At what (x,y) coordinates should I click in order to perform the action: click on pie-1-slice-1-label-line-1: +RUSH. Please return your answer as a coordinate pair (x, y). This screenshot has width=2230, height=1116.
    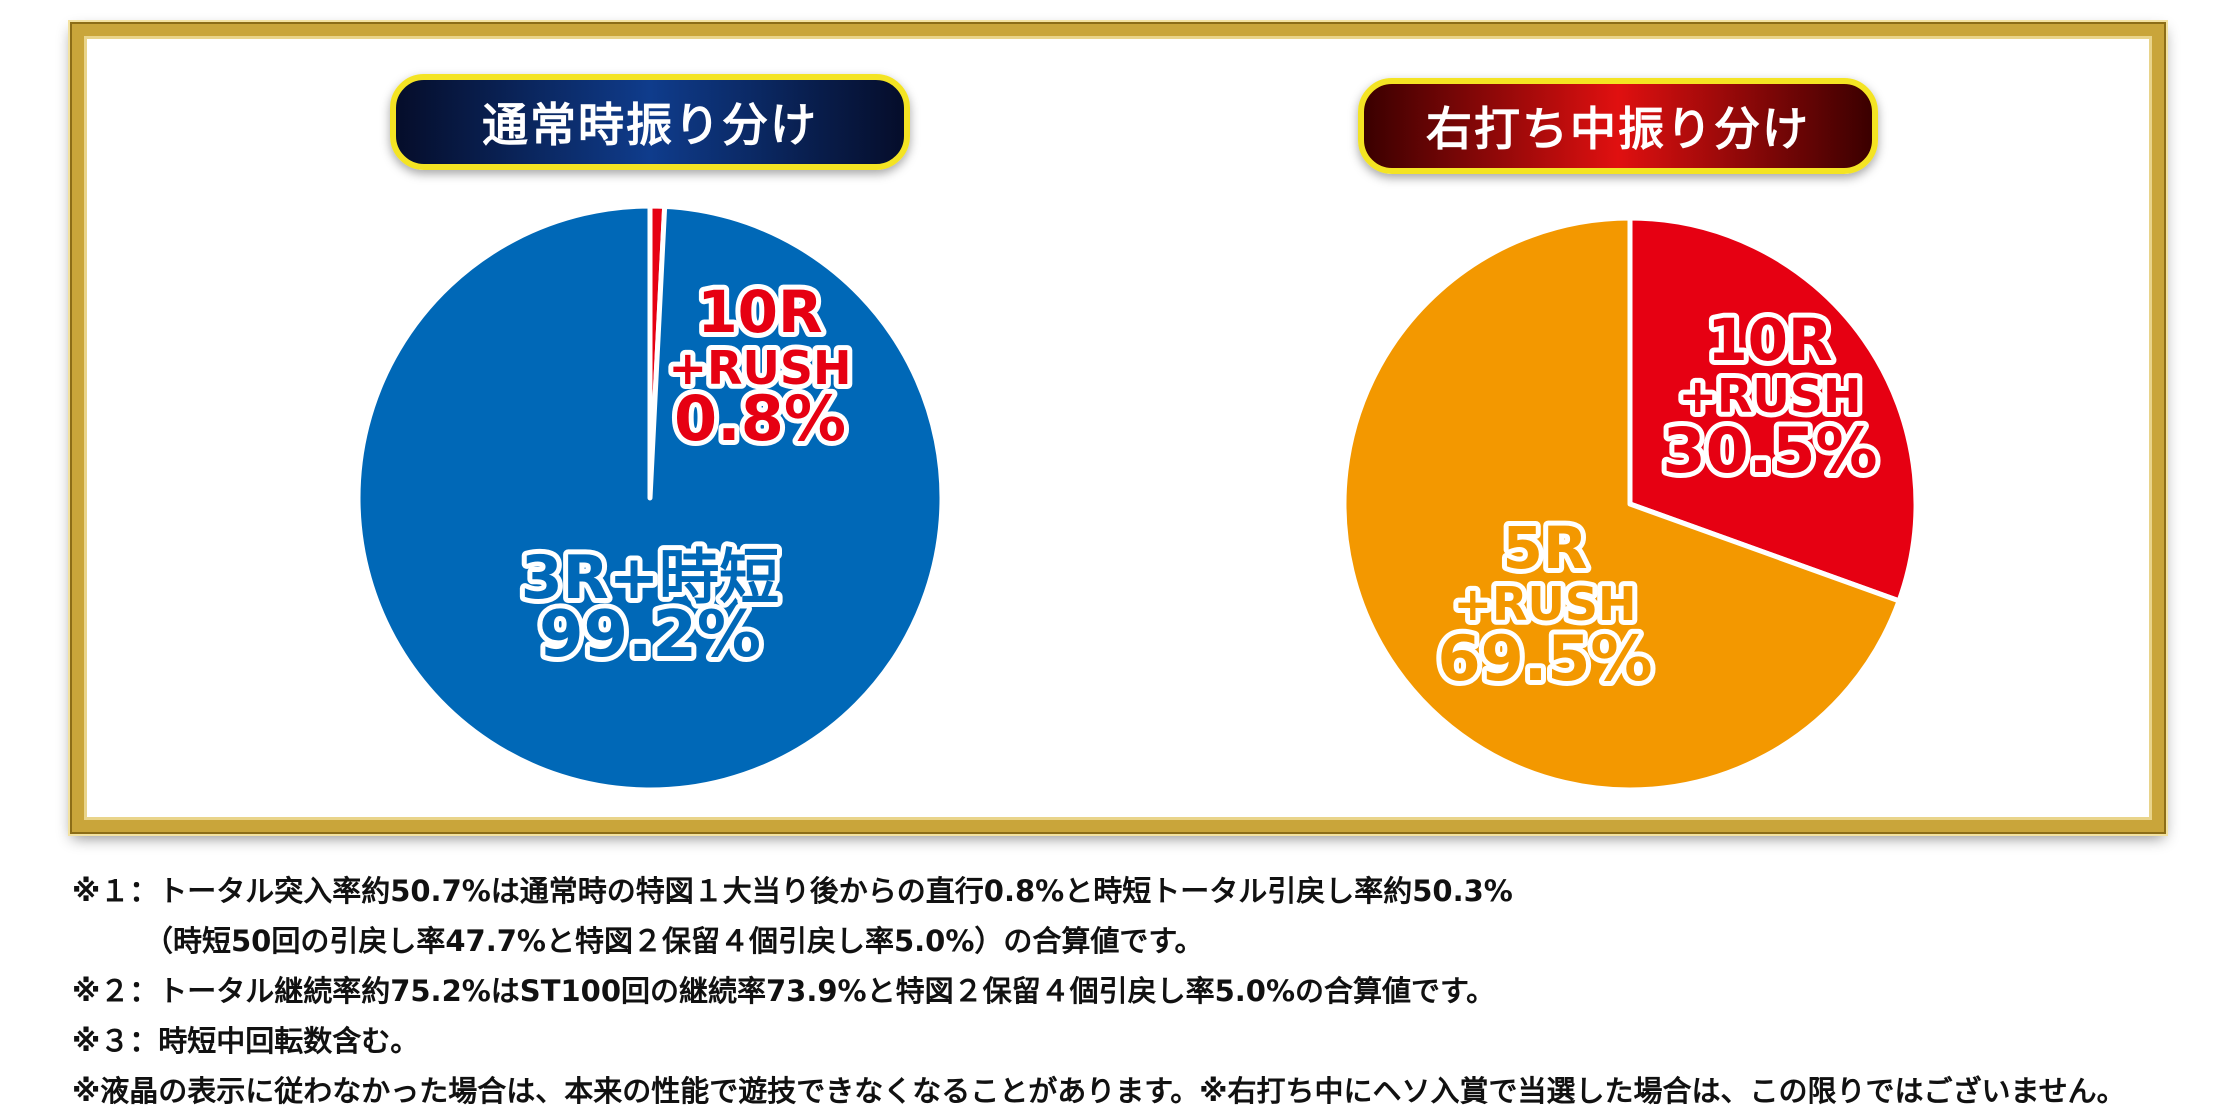
    Looking at the image, I should click on (1545, 604).